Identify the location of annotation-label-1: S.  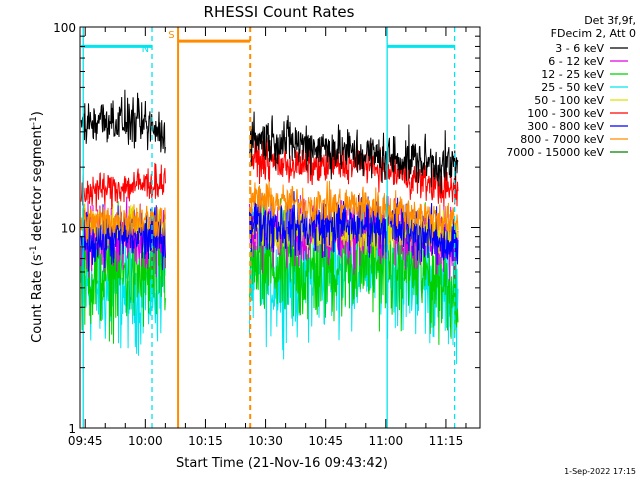
(171, 35).